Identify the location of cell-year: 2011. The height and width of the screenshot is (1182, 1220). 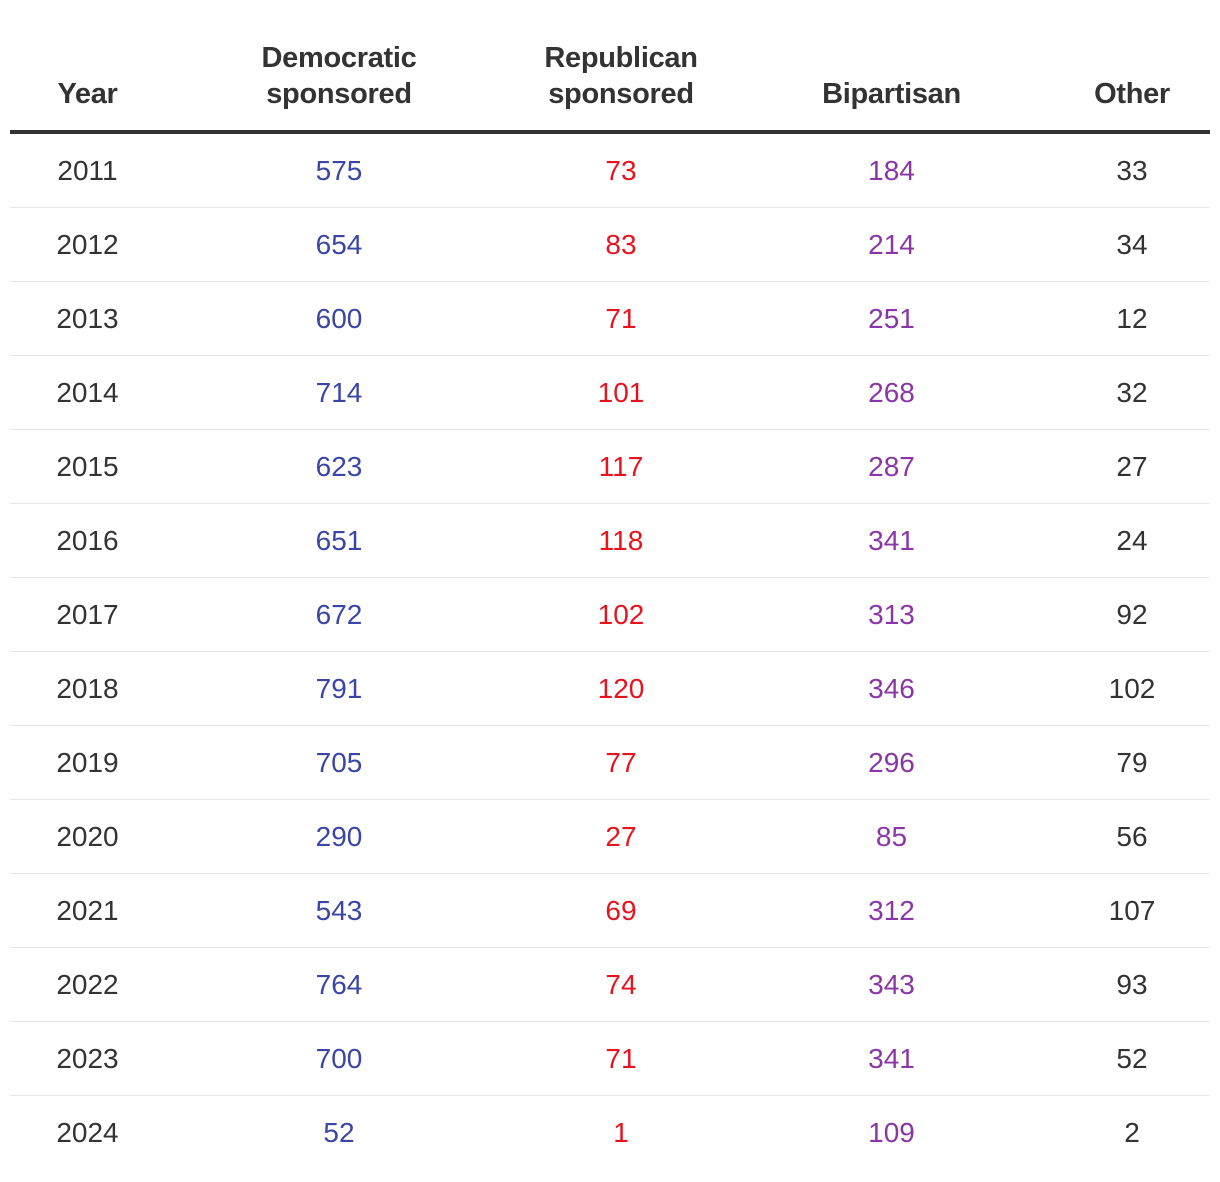
(87, 170).